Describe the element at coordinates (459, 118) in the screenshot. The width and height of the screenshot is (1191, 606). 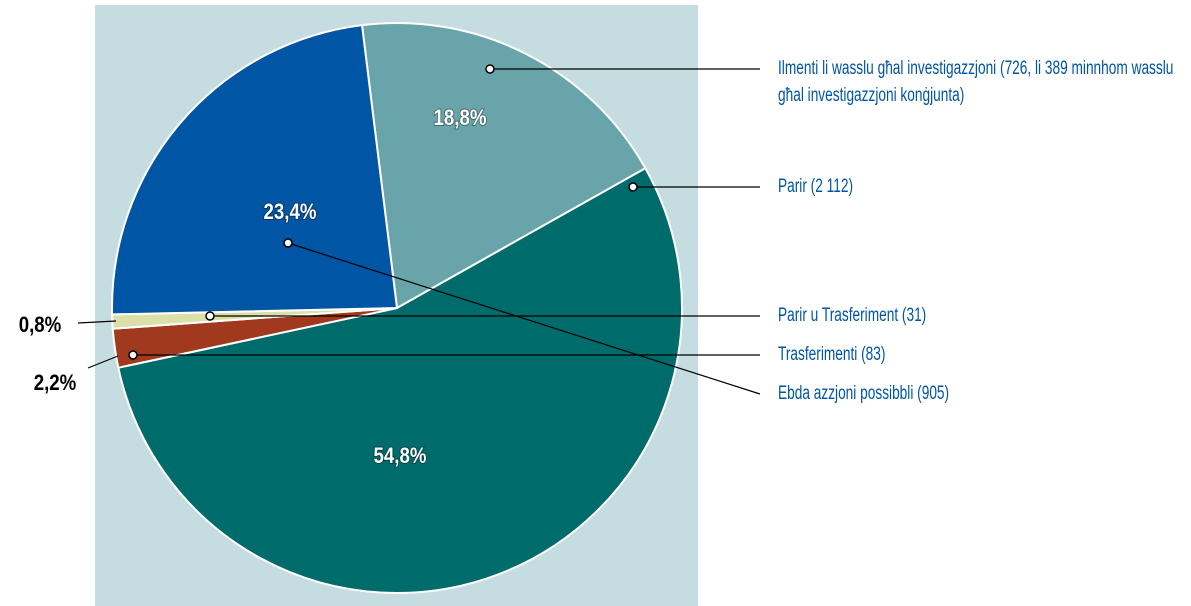
I see `value-label: 18,8%` at that location.